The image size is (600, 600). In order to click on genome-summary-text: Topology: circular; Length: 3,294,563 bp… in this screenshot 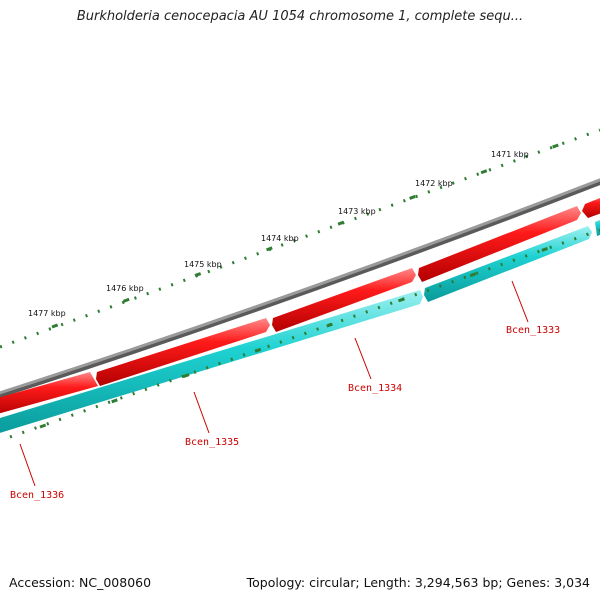, I will do `click(418, 582)`.